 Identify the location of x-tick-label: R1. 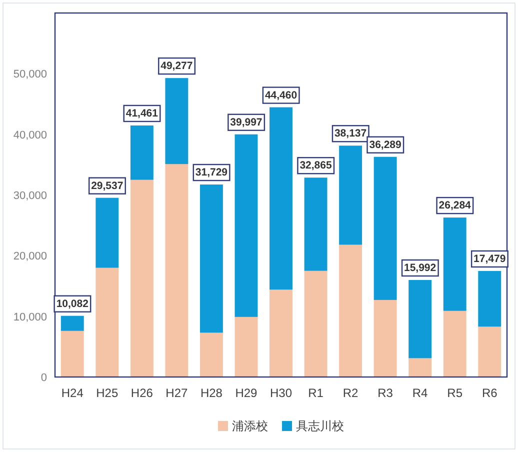
(316, 393).